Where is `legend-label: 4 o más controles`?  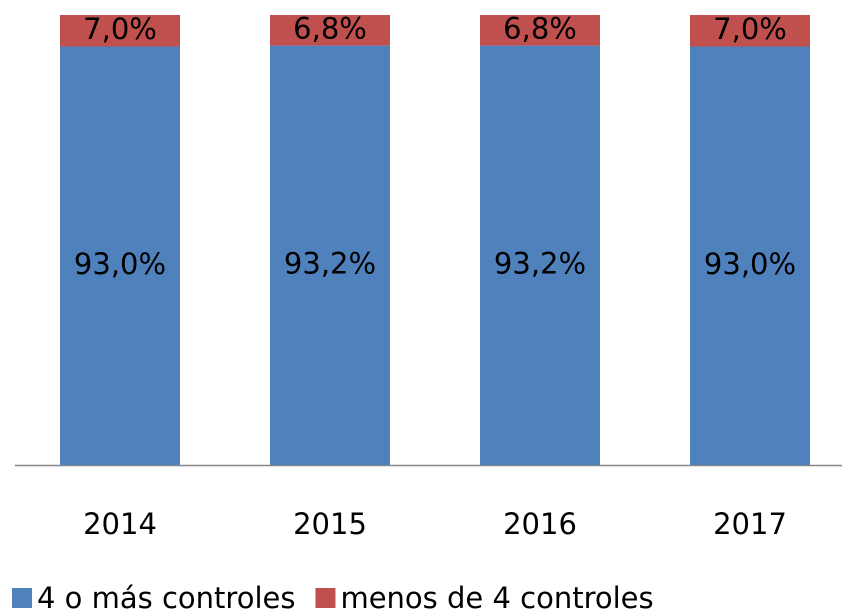 legend-label: 4 o más controles is located at coordinates (166, 598).